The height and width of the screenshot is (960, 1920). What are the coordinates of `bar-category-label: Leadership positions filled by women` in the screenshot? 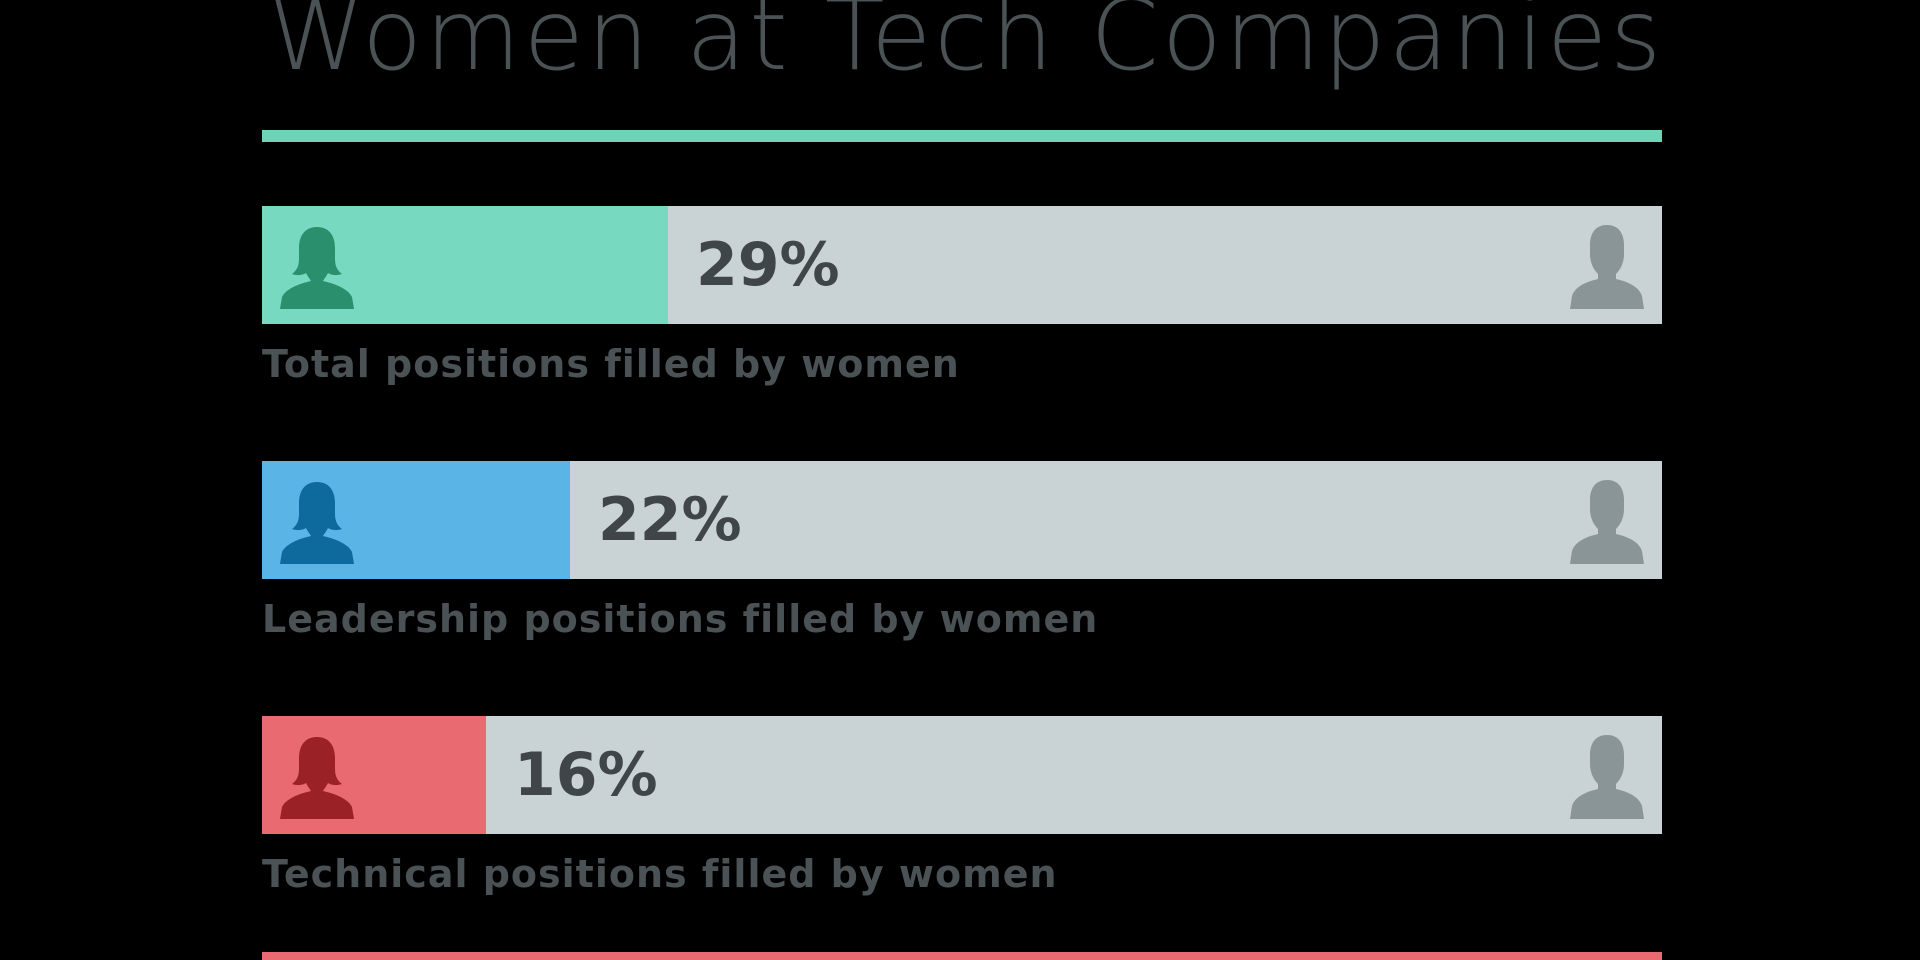 It's located at (680, 619).